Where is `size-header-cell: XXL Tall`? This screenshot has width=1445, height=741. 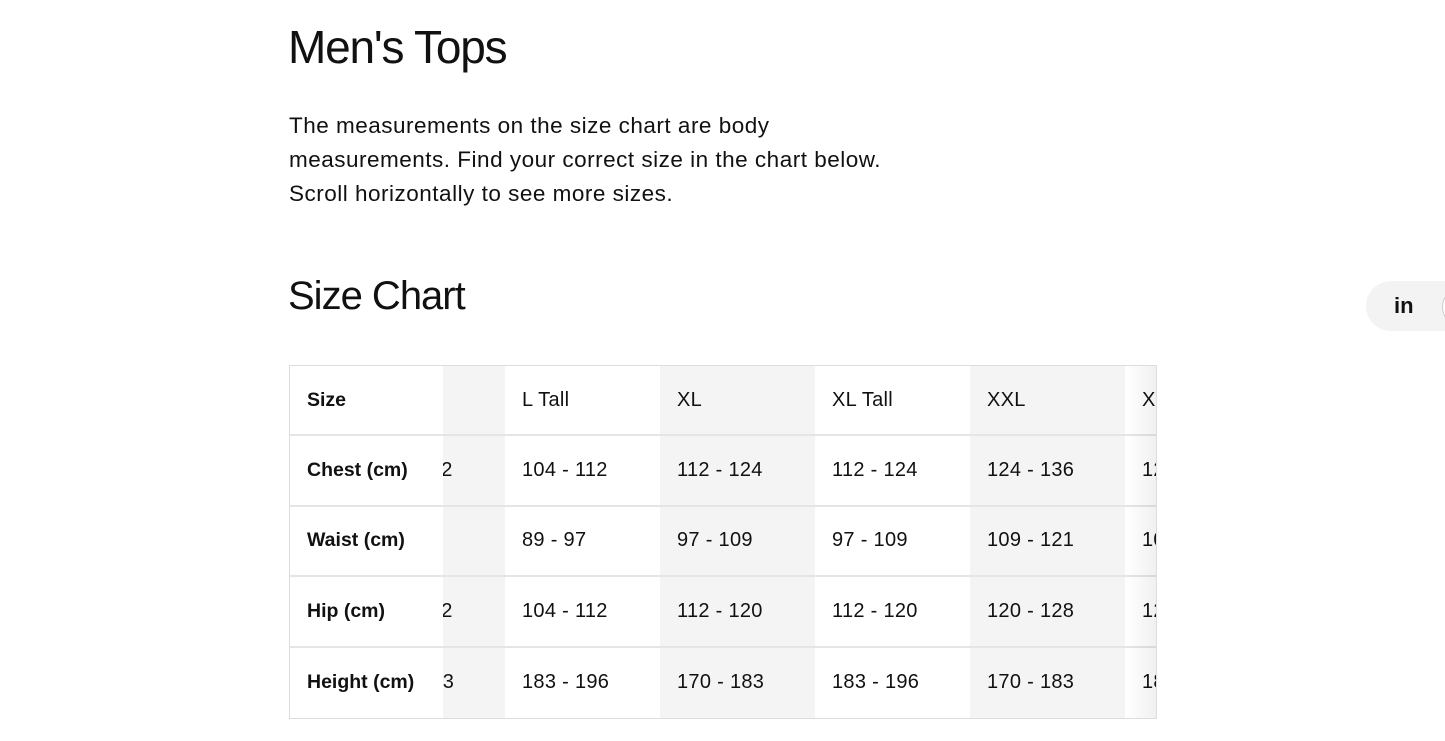 size-header-cell: XXL Tall is located at coordinates (1140, 401).